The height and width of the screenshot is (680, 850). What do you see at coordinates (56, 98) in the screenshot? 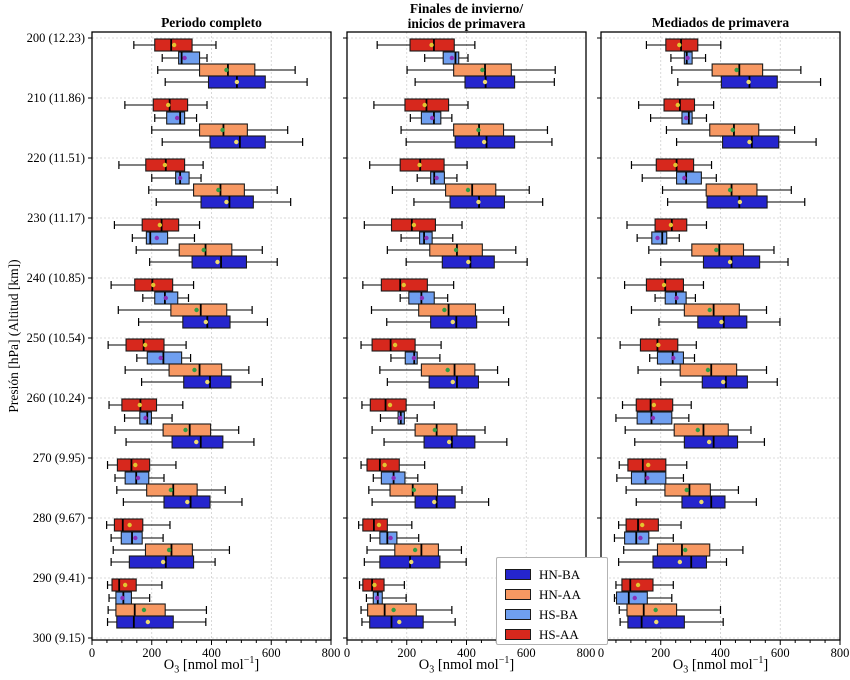
I see `y-tick-label: 210 (11.86)` at bounding box center [56, 98].